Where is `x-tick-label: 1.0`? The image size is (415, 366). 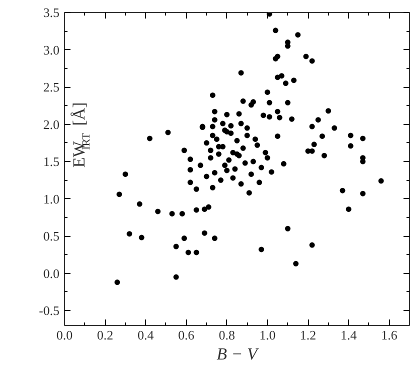
x-tick-label: 1.0 is located at coordinates (267, 335).